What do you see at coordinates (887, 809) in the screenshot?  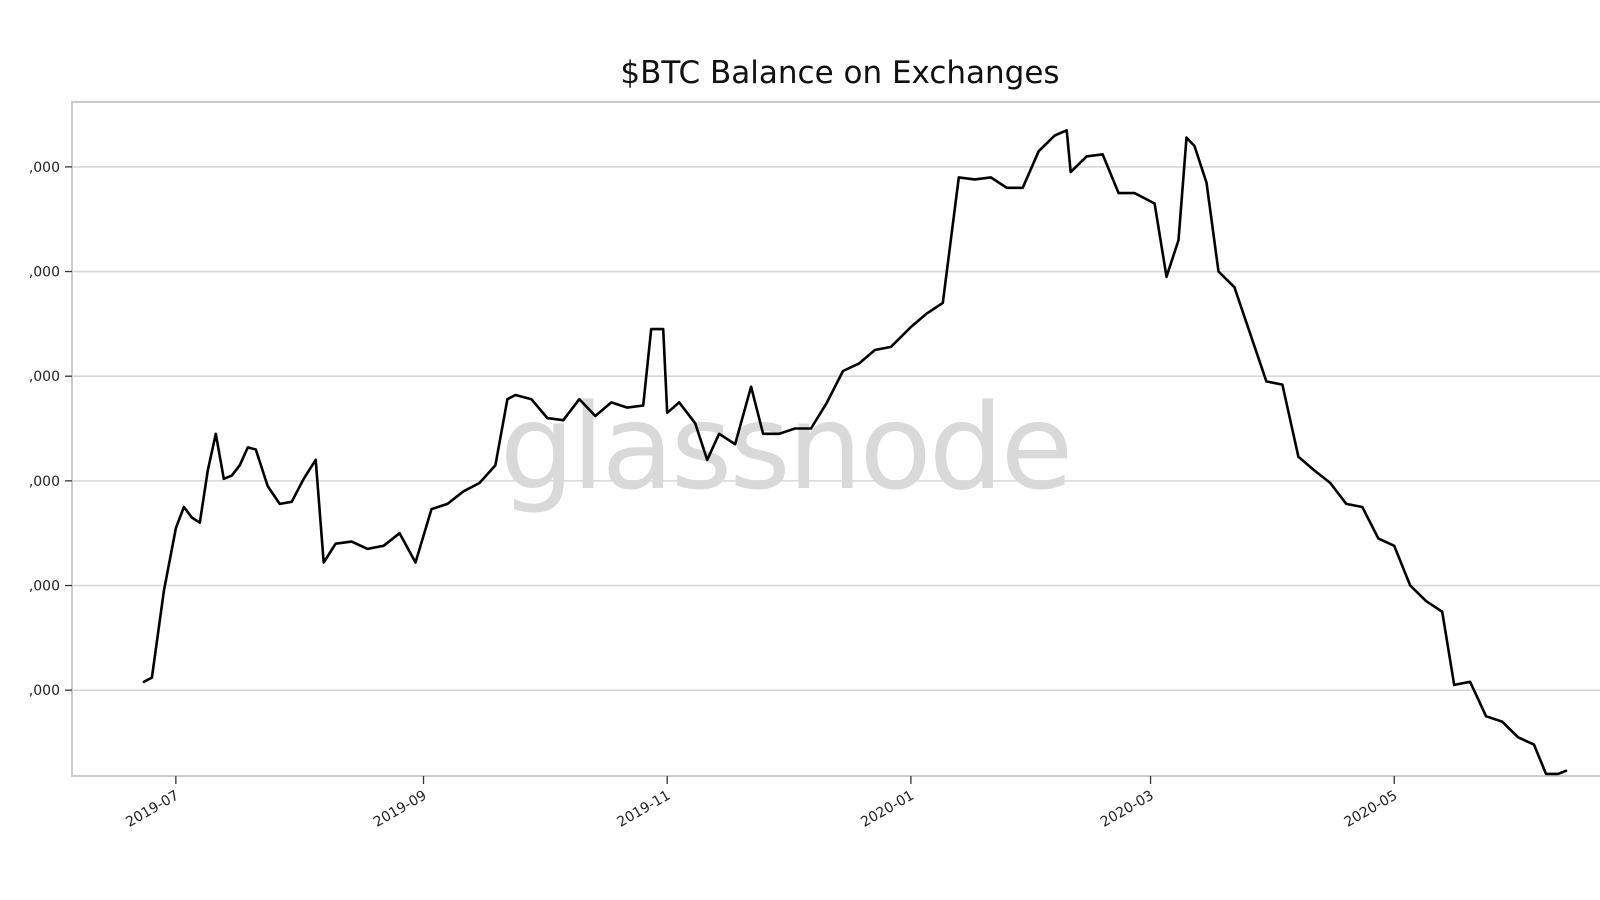 I see `x-tick-label: 2020-01` at bounding box center [887, 809].